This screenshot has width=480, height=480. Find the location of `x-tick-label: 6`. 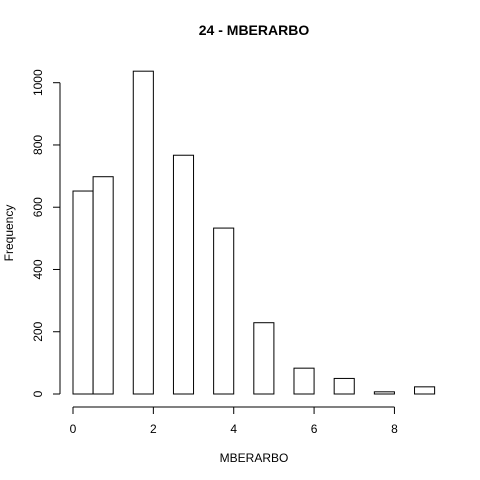

x-tick-label: 6 is located at coordinates (314, 429).